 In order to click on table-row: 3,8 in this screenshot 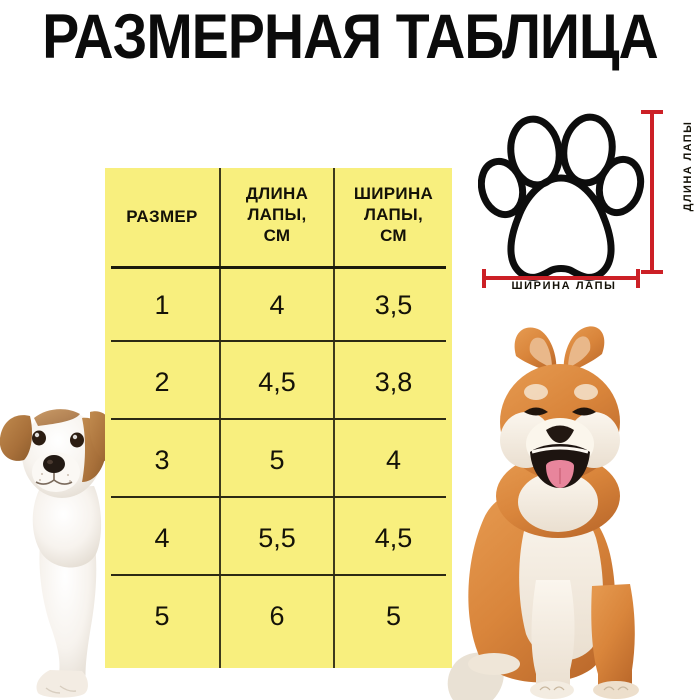, I will do `click(393, 382)`.